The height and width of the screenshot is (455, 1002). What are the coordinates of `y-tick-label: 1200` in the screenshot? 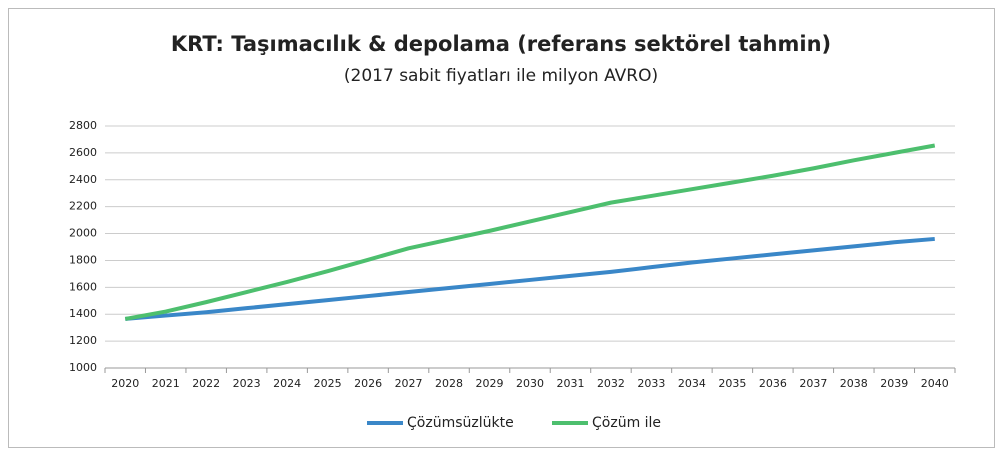 It's located at (83, 340).